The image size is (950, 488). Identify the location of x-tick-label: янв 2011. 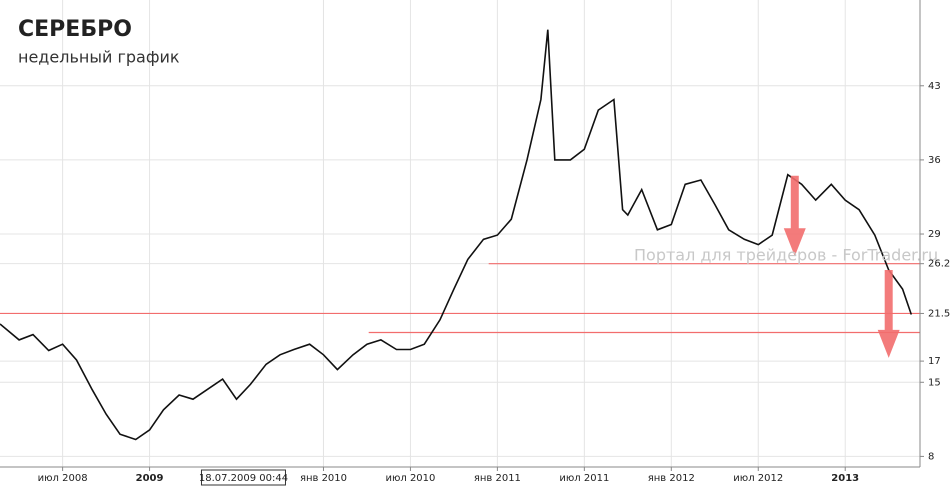
(497, 478).